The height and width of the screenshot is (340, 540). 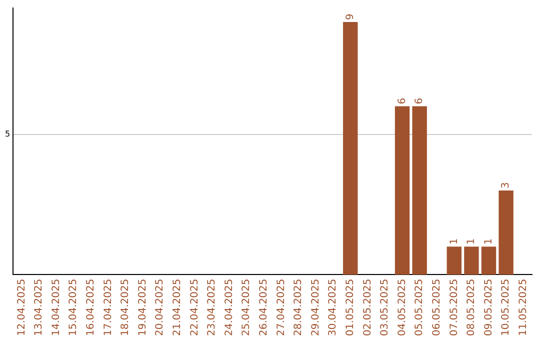 What do you see at coordinates (178, 307) in the screenshot?
I see `x-tick-label: 21.04.2025` at bounding box center [178, 307].